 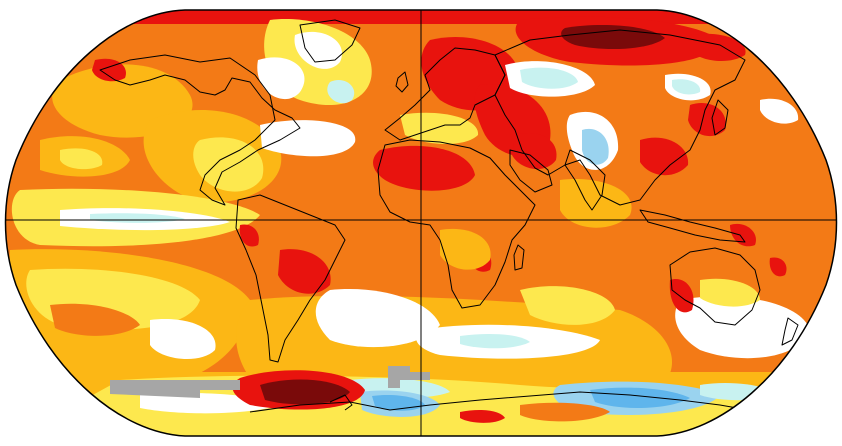 What do you see at coordinates (341, 402) in the screenshot?
I see `antarctic-peninsula-outline` at bounding box center [341, 402].